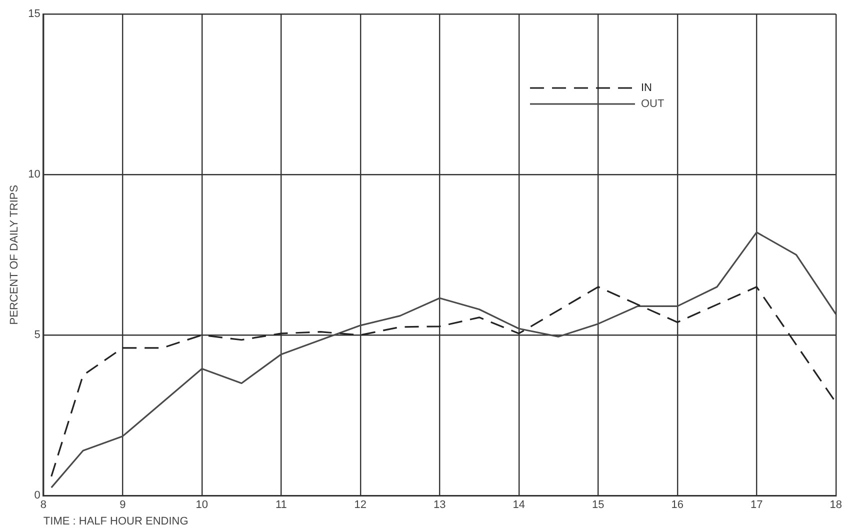  What do you see at coordinates (34, 14) in the screenshot?
I see `y-tick-label: 15` at bounding box center [34, 14].